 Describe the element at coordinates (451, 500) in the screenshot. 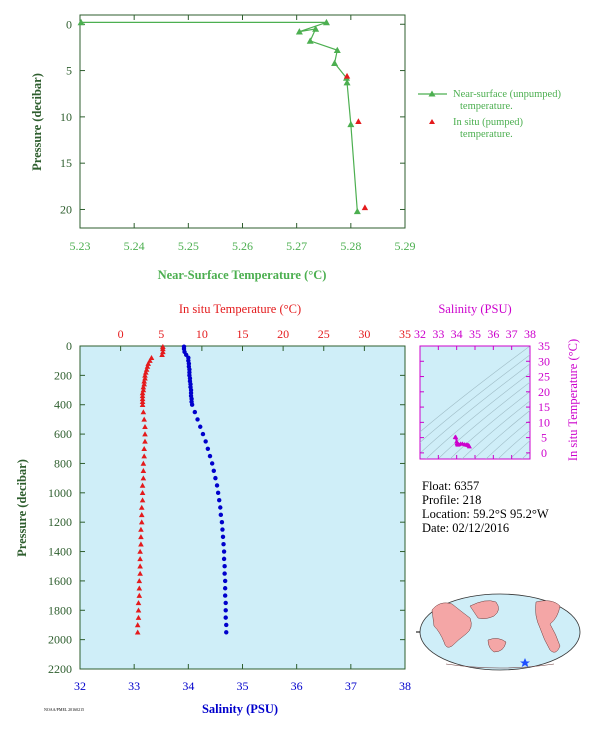

I see `profile-number: Profile: 218` at that location.